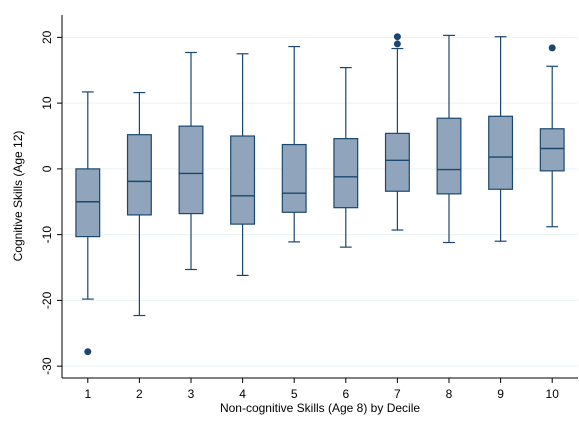 The image size is (579, 428). I want to click on x-tick-label: 4, so click(242, 394).